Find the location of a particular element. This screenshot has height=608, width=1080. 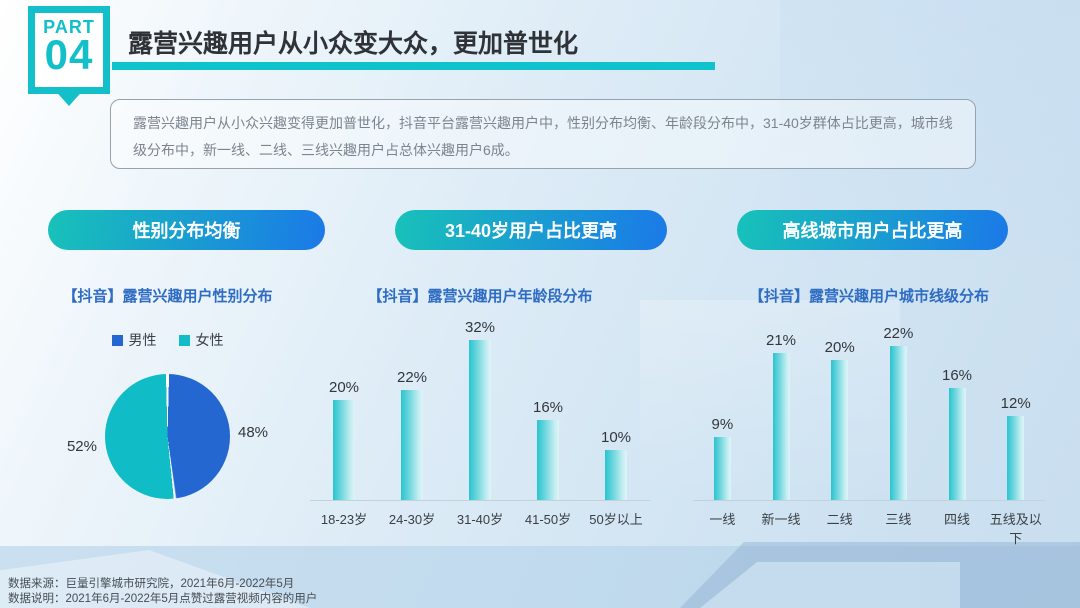

category-label: 41-50岁 is located at coordinates (548, 519).